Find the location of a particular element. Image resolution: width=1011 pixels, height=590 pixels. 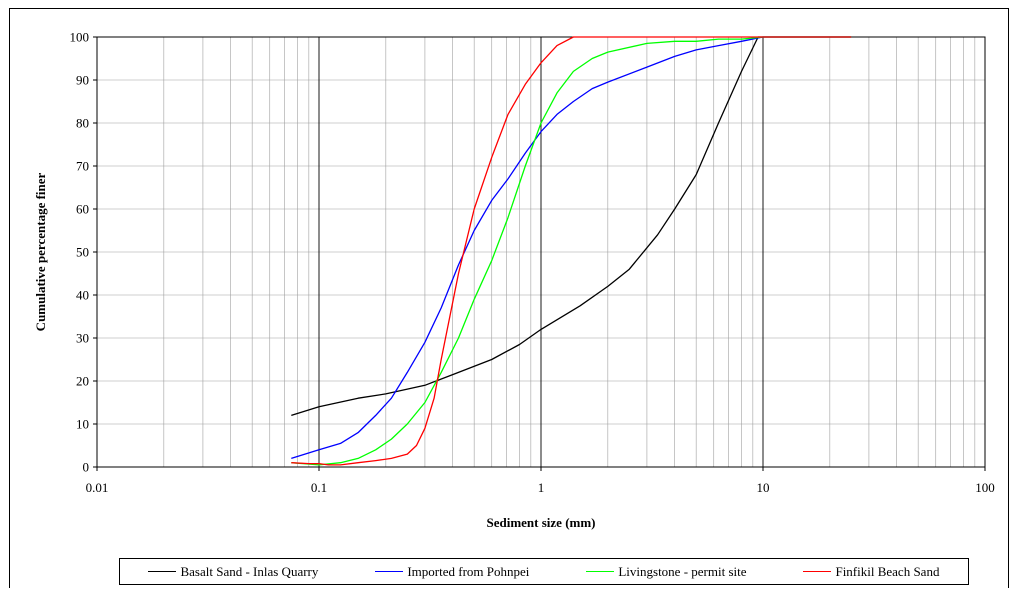

y-axis-title: Cumulative percentage finer is located at coordinates (40, 251).